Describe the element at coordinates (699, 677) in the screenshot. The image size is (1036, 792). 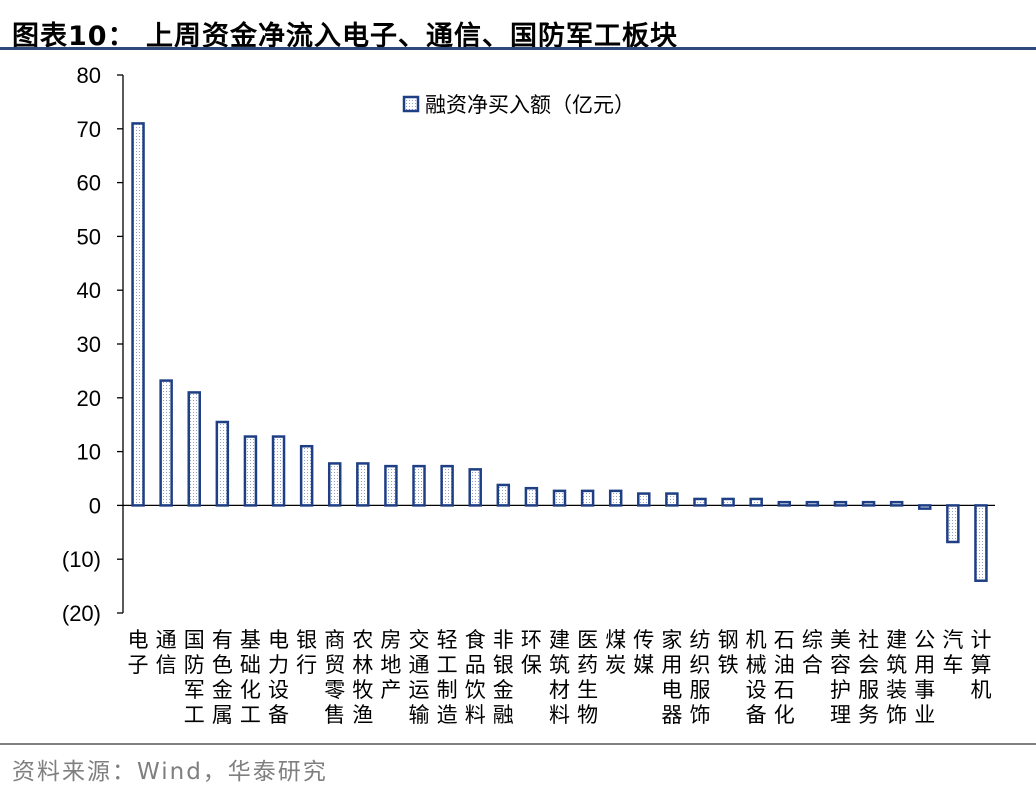
I see `x-tick-label: 纺织服饰` at that location.